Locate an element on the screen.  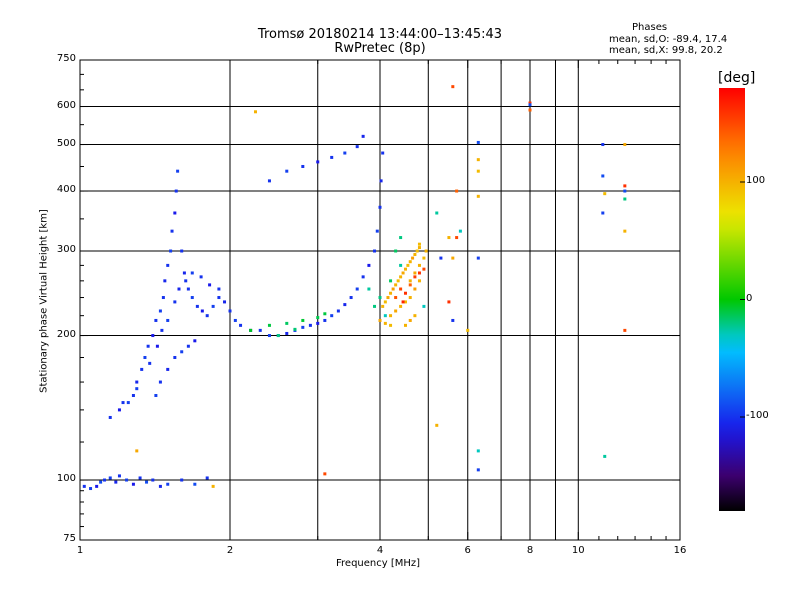
y-tick-label: 750 is located at coordinates (66, 58).